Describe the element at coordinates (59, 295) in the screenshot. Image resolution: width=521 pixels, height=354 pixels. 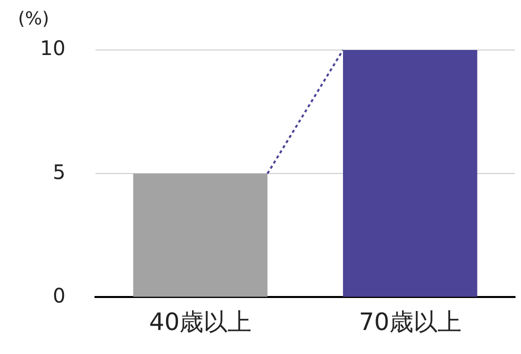
I see `y-tick-label: 0` at that location.